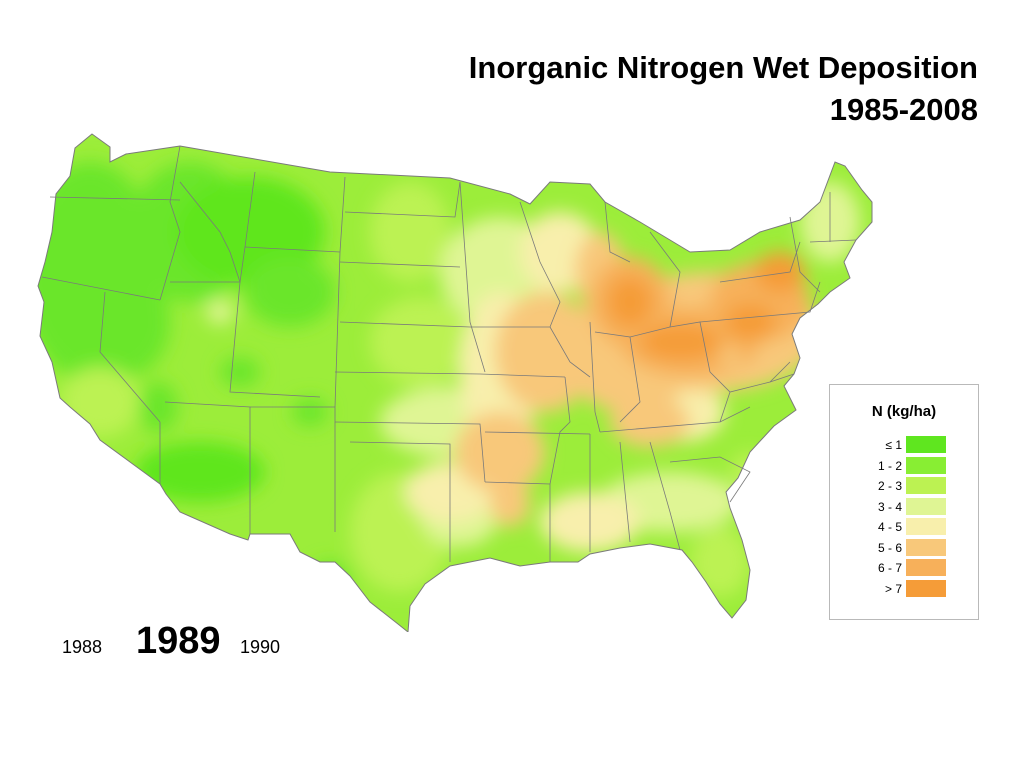 This screenshot has height=768, width=1024. Describe the element at coordinates (889, 506) in the screenshot. I see `legend-item-label: 3 - 4` at that location.